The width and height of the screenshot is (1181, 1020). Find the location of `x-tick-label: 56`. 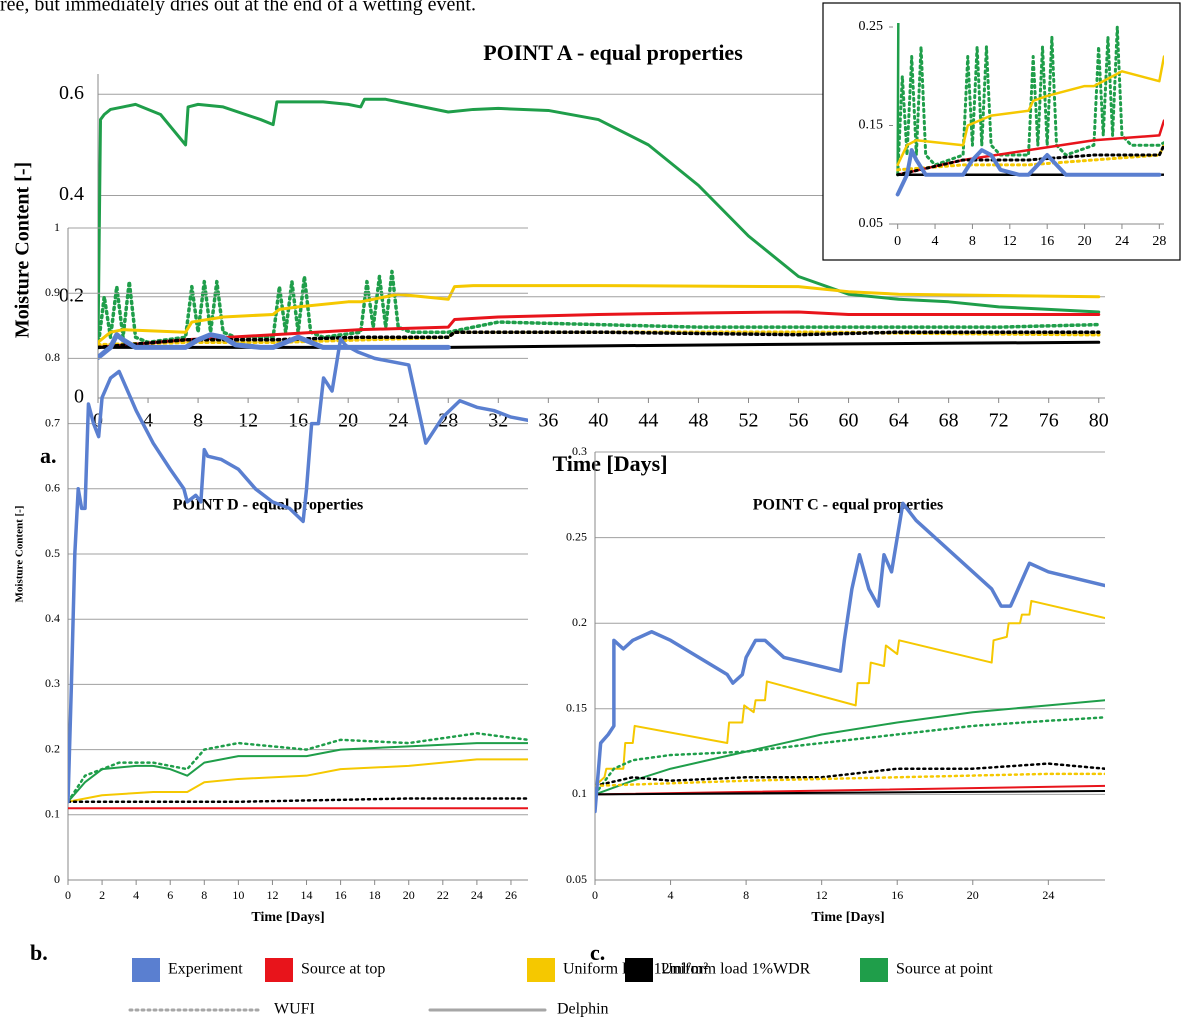

x-tick-label: 56 is located at coordinates (799, 421).